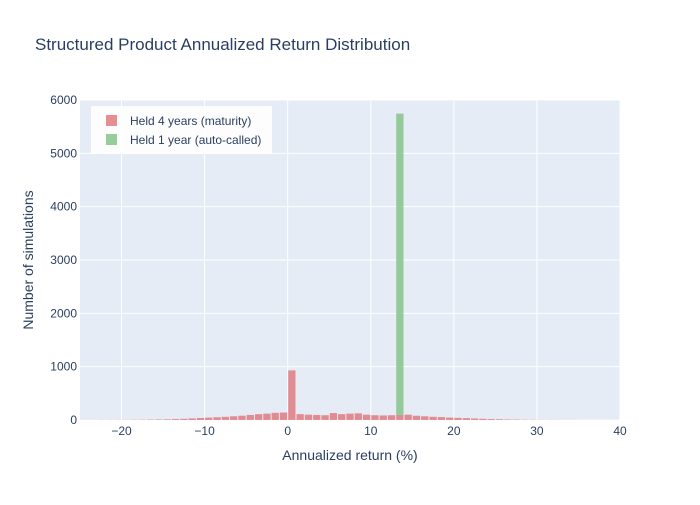 The width and height of the screenshot is (700, 505). What do you see at coordinates (63, 367) in the screenshot?
I see `y-tick-label: 1000` at bounding box center [63, 367].